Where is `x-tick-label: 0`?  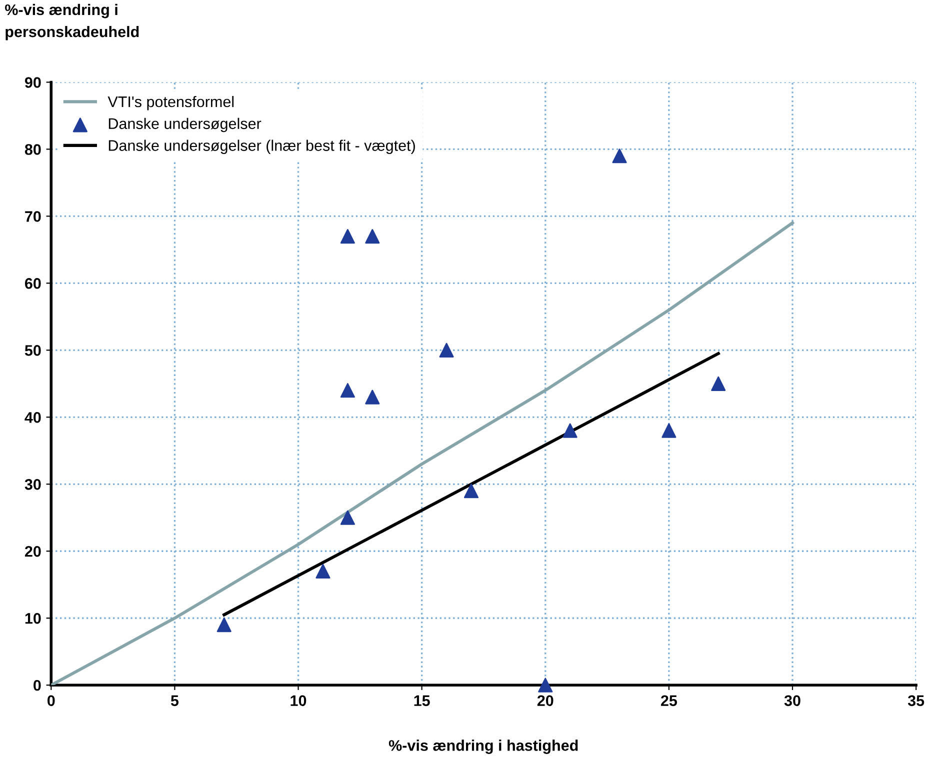
x-tick-label: 0 is located at coordinates (51, 700).